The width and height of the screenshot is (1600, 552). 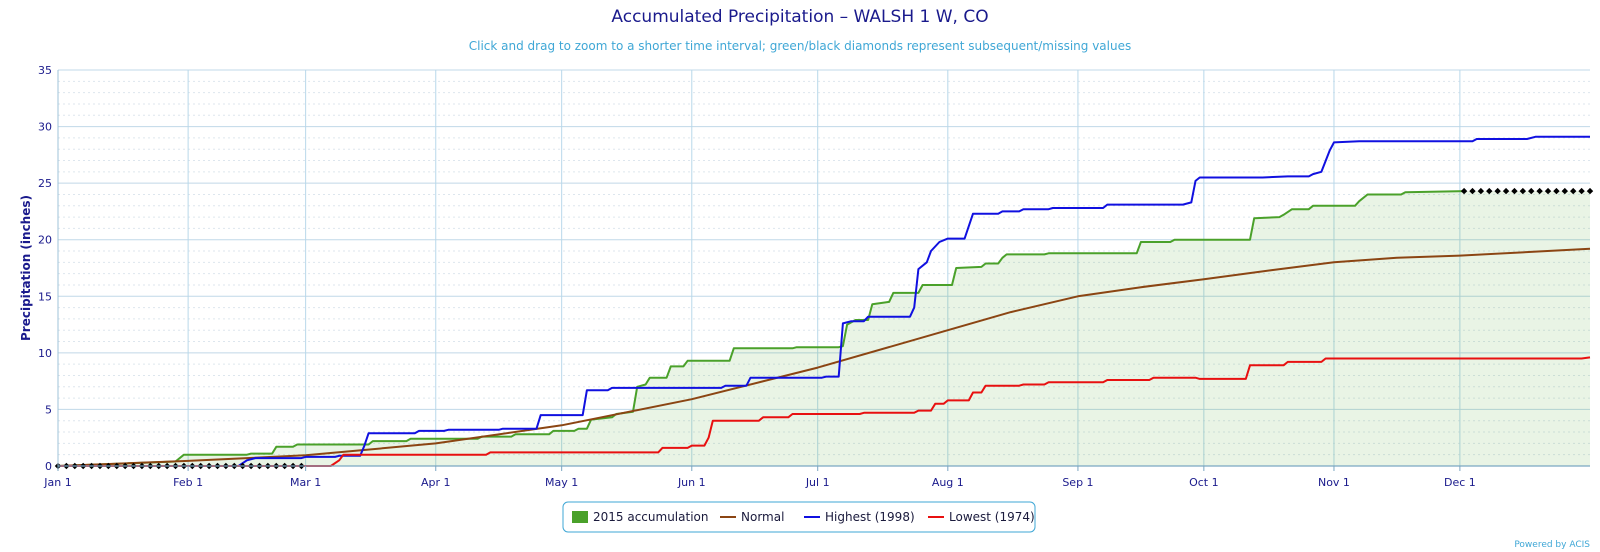 I want to click on legend-label: 2015 accumulation, so click(x=650, y=517).